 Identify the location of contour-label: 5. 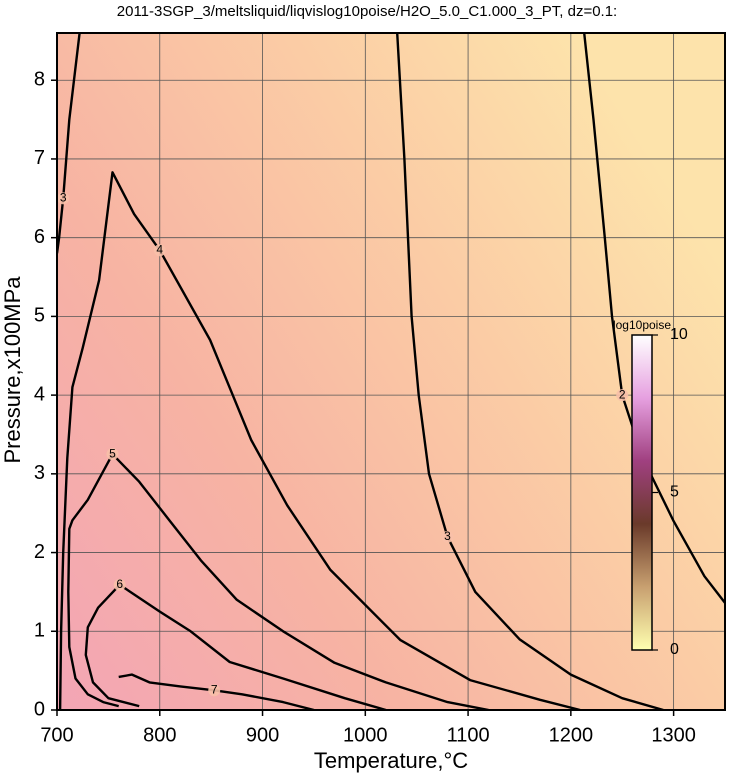
(112, 453).